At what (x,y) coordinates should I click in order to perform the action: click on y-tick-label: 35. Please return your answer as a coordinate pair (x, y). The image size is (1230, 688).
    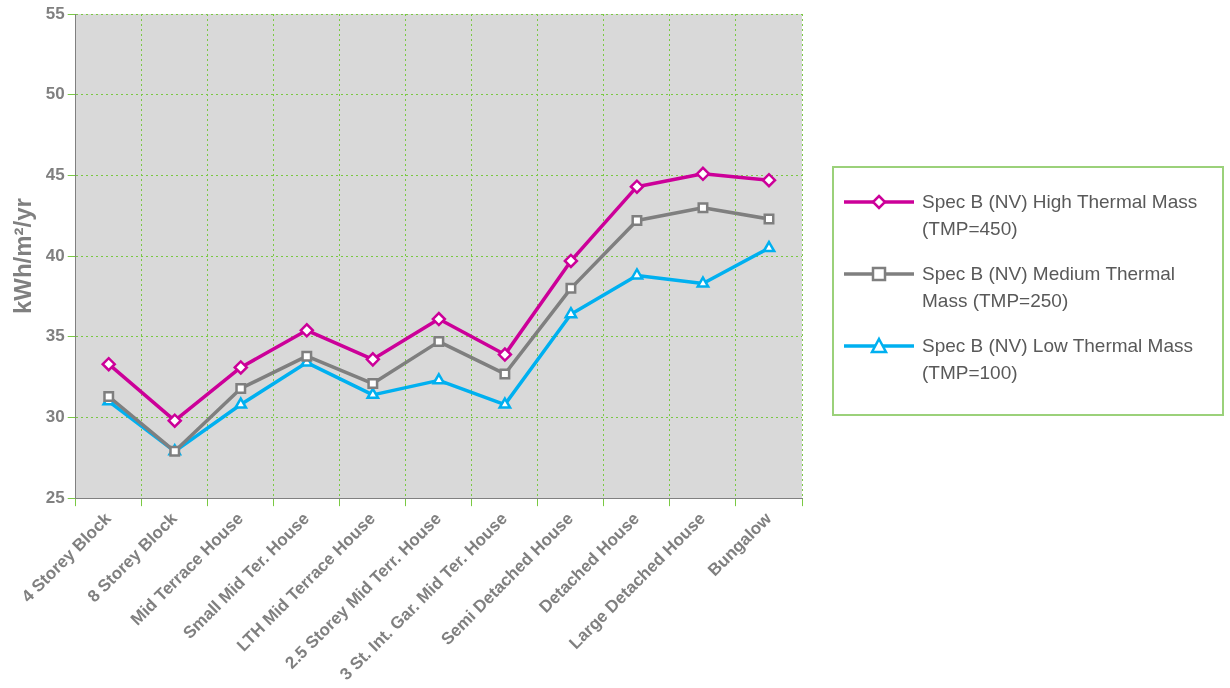
    Looking at the image, I should click on (55, 336).